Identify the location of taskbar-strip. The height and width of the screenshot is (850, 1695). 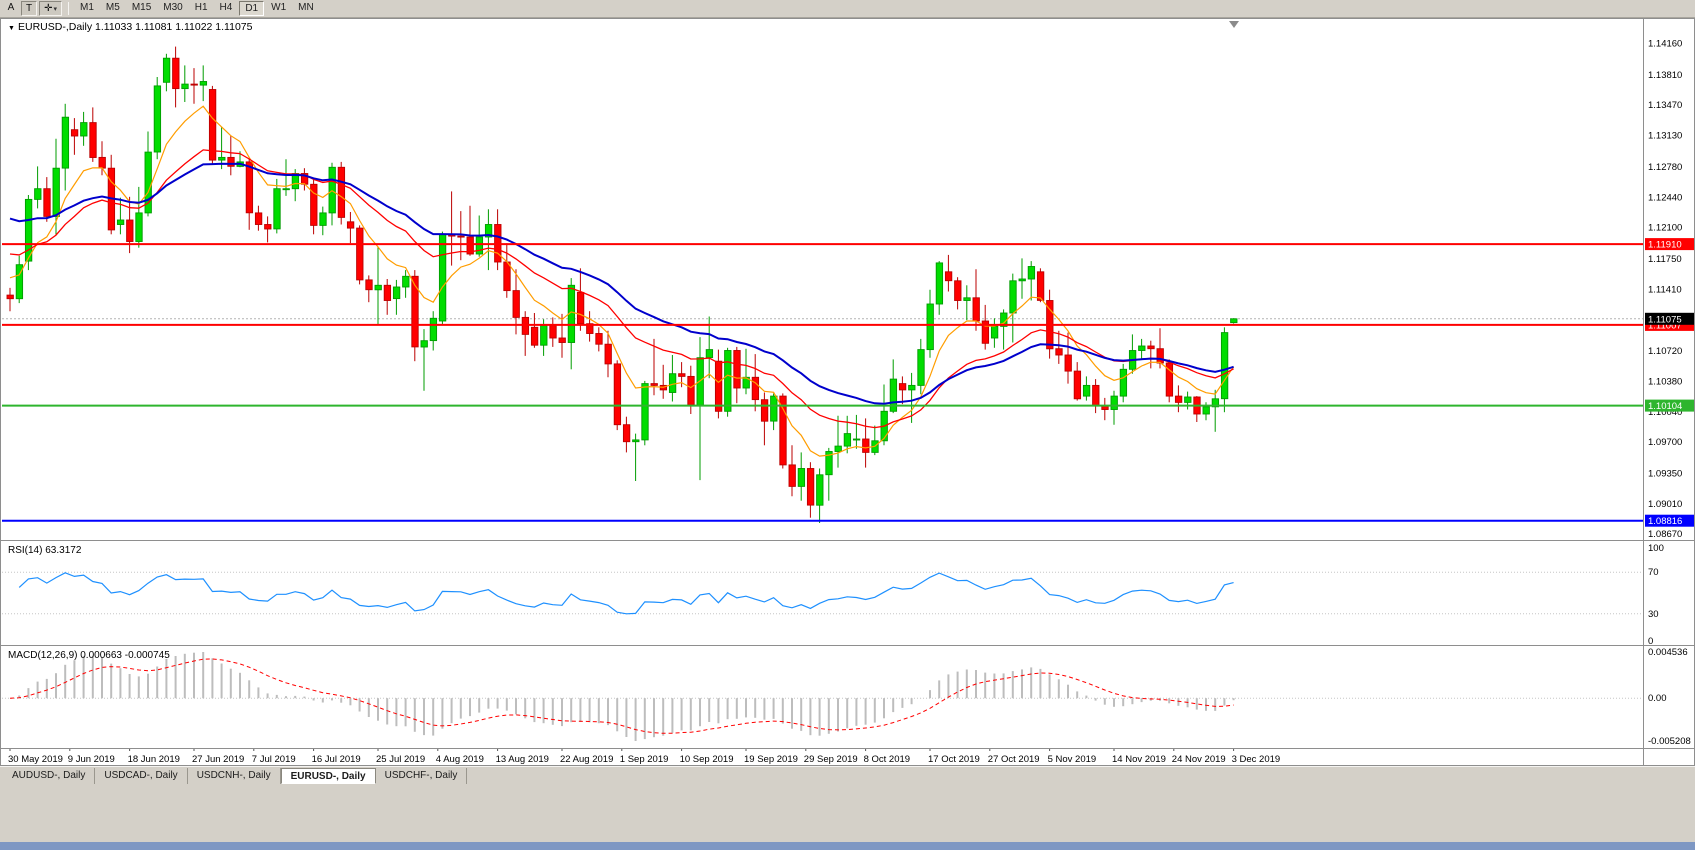
(847, 846).